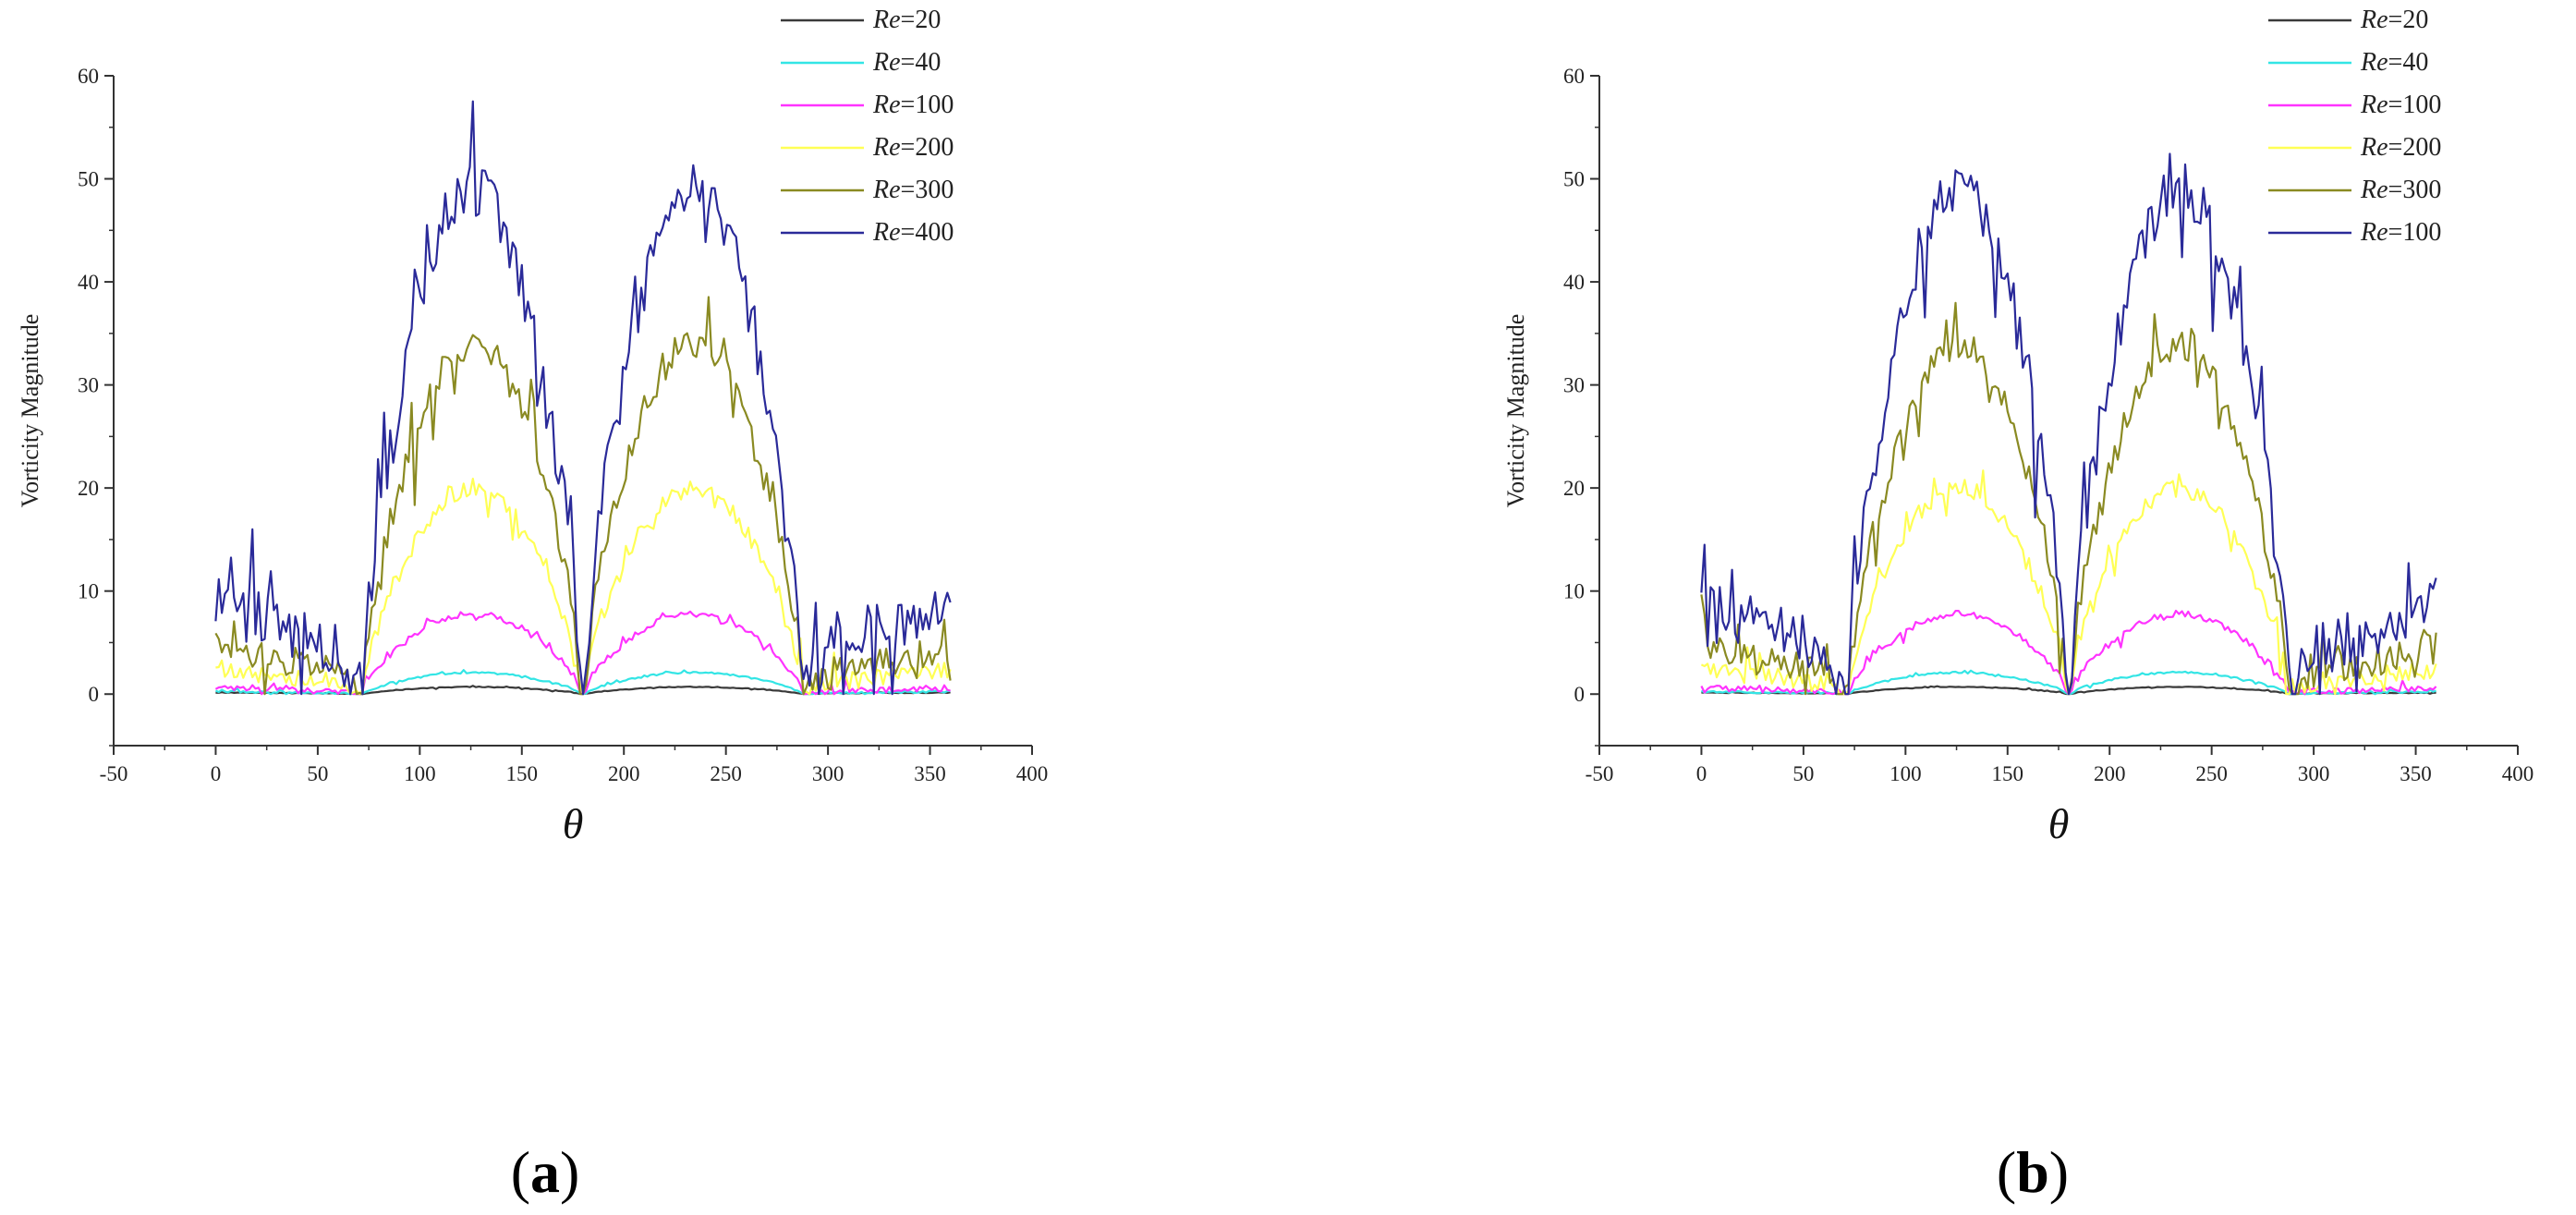 This screenshot has width=2576, height=1215. I want to click on panel-label: (b), so click(2033, 1172).